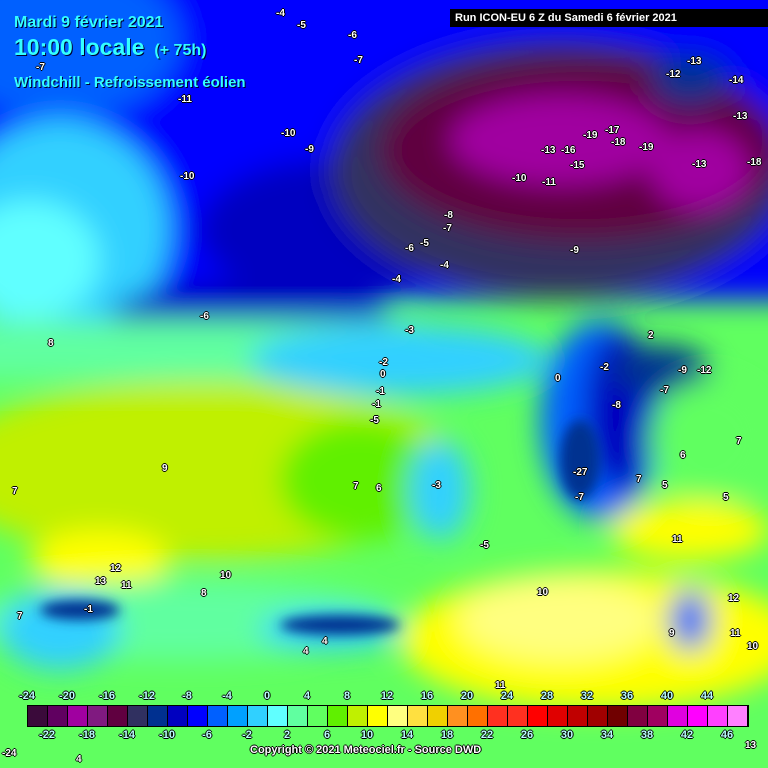 The height and width of the screenshot is (768, 768). Describe the element at coordinates (180, 50) in the screenshot. I see `forecast-lead-time: (+ 75h)` at that location.